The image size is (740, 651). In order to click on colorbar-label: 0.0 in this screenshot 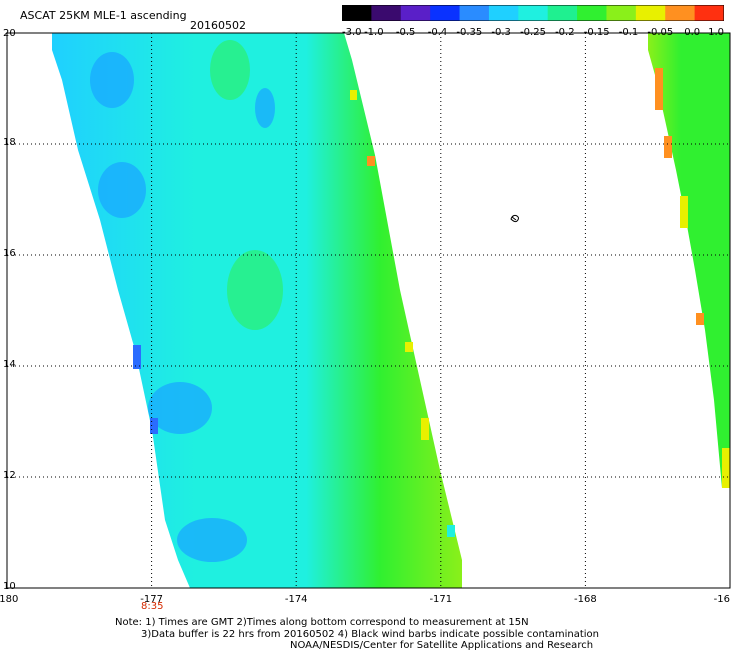, I will do `click(692, 32)`.